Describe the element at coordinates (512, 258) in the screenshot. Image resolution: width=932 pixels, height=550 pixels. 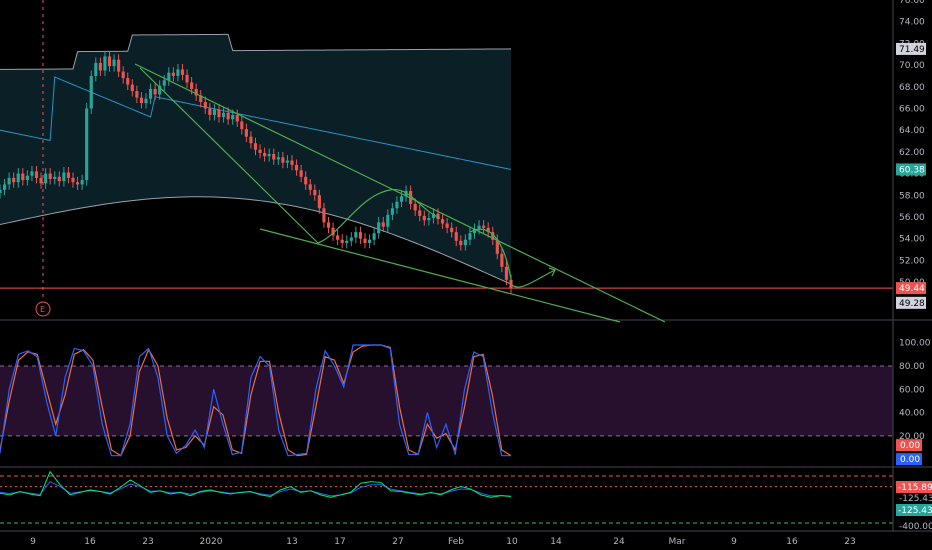
I see `projection-curve` at that location.